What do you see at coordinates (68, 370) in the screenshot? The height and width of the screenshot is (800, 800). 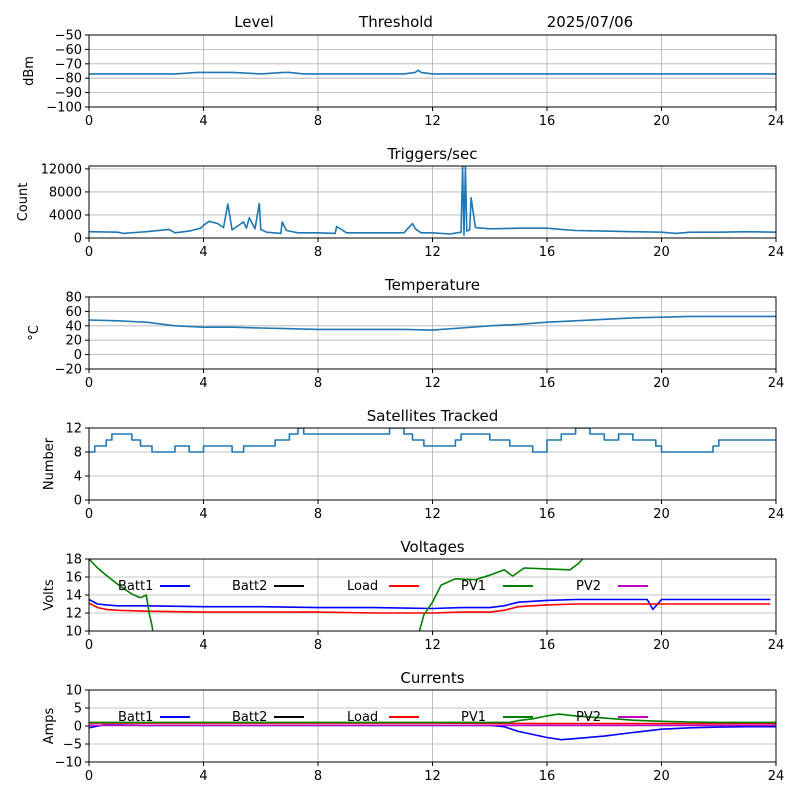 I see `y-tick-label: −20` at bounding box center [68, 370].